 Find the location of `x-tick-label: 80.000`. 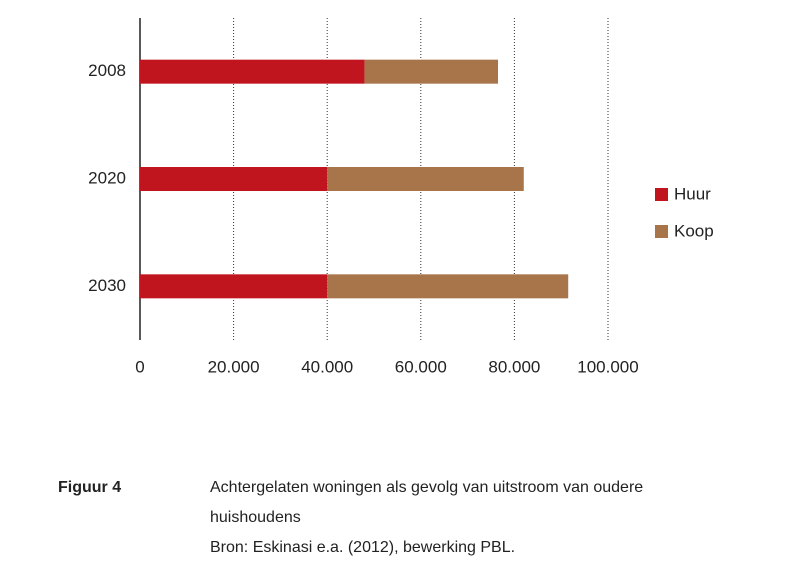

x-tick-label: 80.000 is located at coordinates (514, 366).